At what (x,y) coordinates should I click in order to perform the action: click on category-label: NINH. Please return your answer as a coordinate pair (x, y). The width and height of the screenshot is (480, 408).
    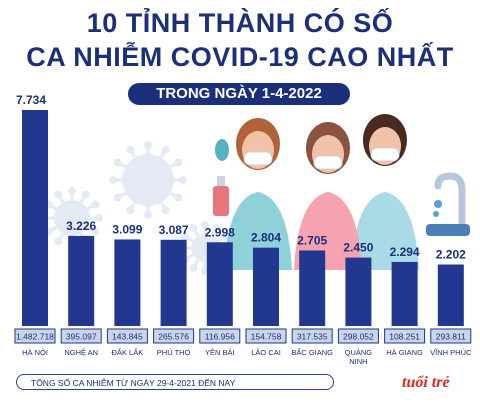
    Looking at the image, I should click on (358, 361).